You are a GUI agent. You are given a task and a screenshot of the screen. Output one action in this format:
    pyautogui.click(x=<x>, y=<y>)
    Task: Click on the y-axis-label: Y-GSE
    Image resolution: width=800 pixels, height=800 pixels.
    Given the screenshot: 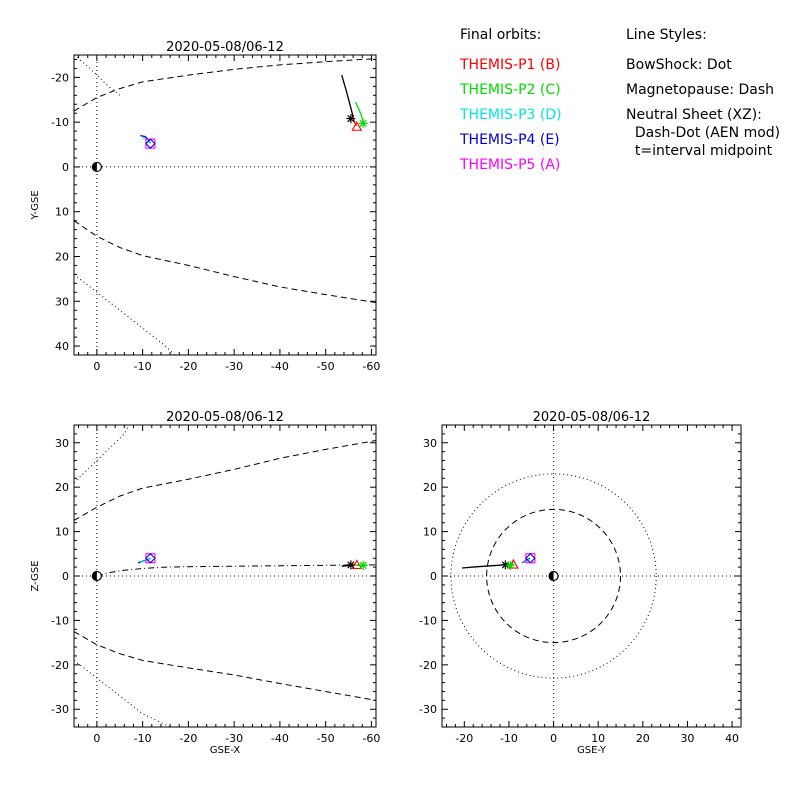 What is the action you would take?
    pyautogui.click(x=35, y=205)
    